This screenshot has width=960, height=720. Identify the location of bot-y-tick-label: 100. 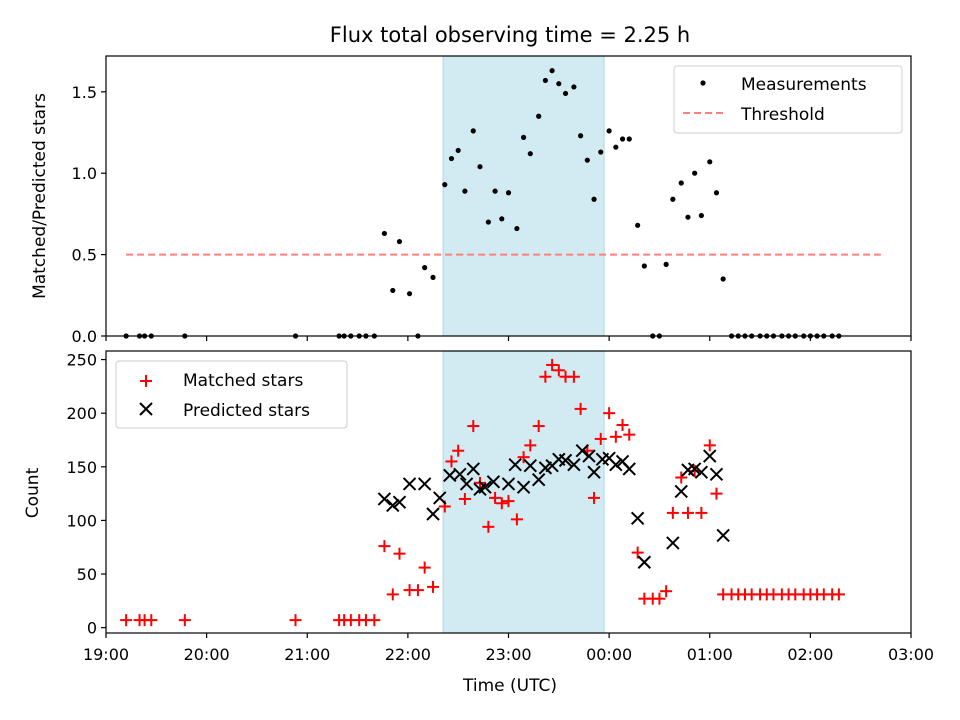
(81, 520).